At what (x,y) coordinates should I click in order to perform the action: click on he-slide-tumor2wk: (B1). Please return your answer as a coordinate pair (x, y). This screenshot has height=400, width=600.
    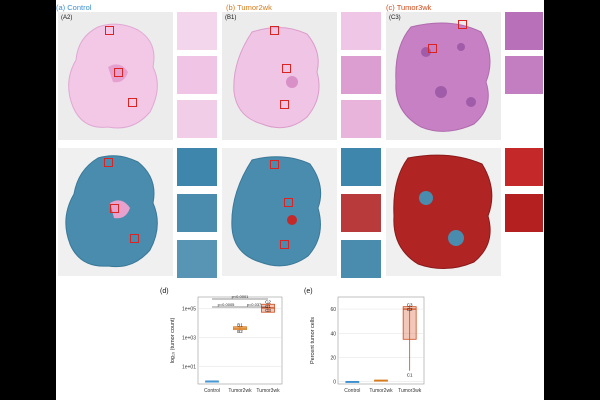
    Looking at the image, I should click on (279, 76).